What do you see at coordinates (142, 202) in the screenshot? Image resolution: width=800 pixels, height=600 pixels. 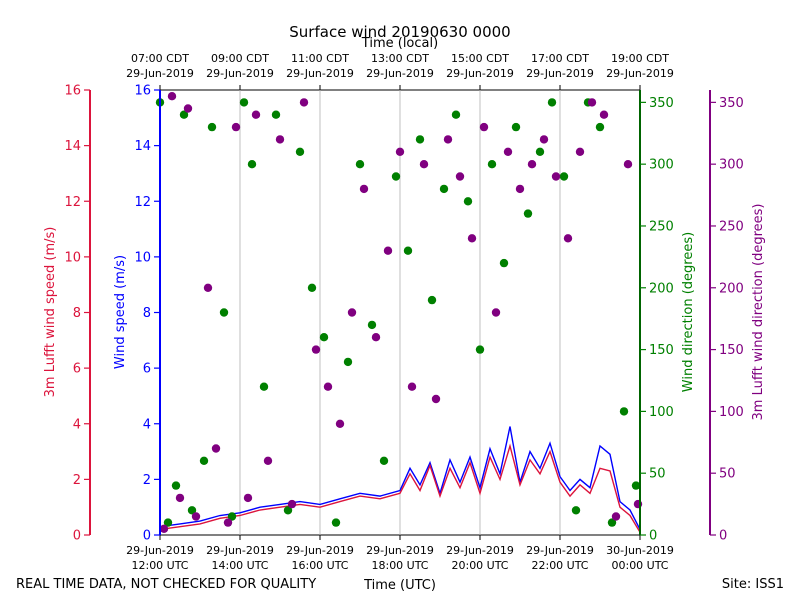 I see `speed-tick-label: 12` at bounding box center [142, 202].